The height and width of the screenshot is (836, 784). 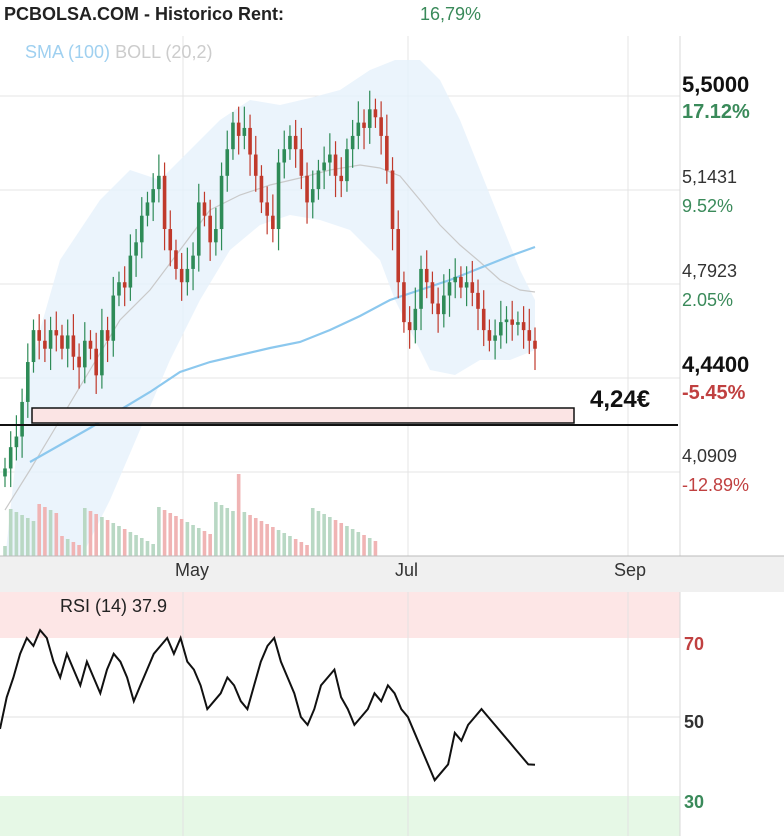 I want to click on y-tick-pct: -12.89%, so click(x=716, y=485).